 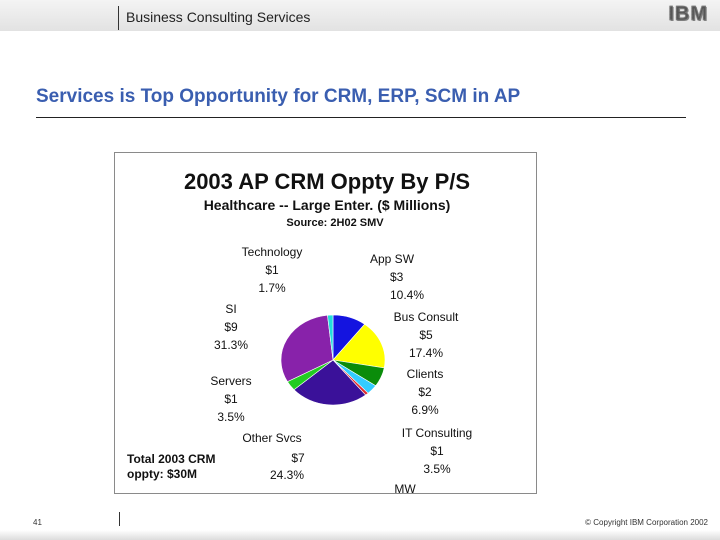 I want to click on pie-slice-bus-consult, so click(x=359, y=346).